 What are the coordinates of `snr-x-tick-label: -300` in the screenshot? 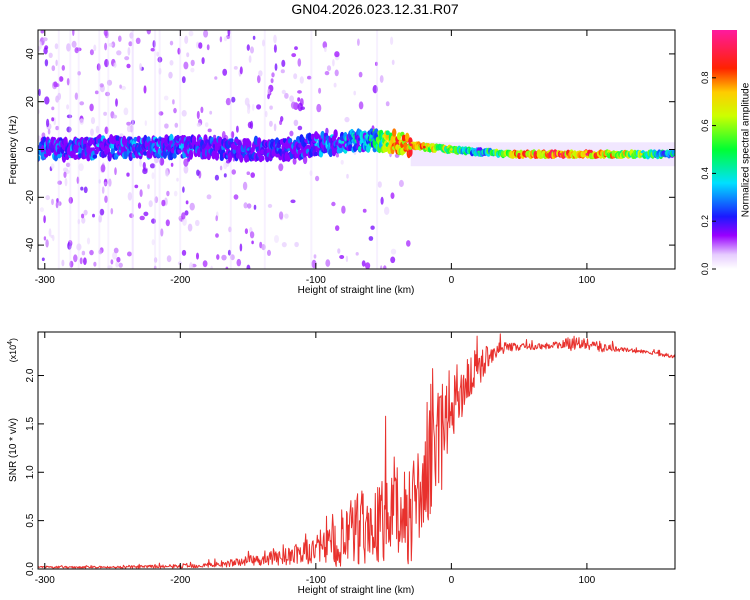 It's located at (45, 580).